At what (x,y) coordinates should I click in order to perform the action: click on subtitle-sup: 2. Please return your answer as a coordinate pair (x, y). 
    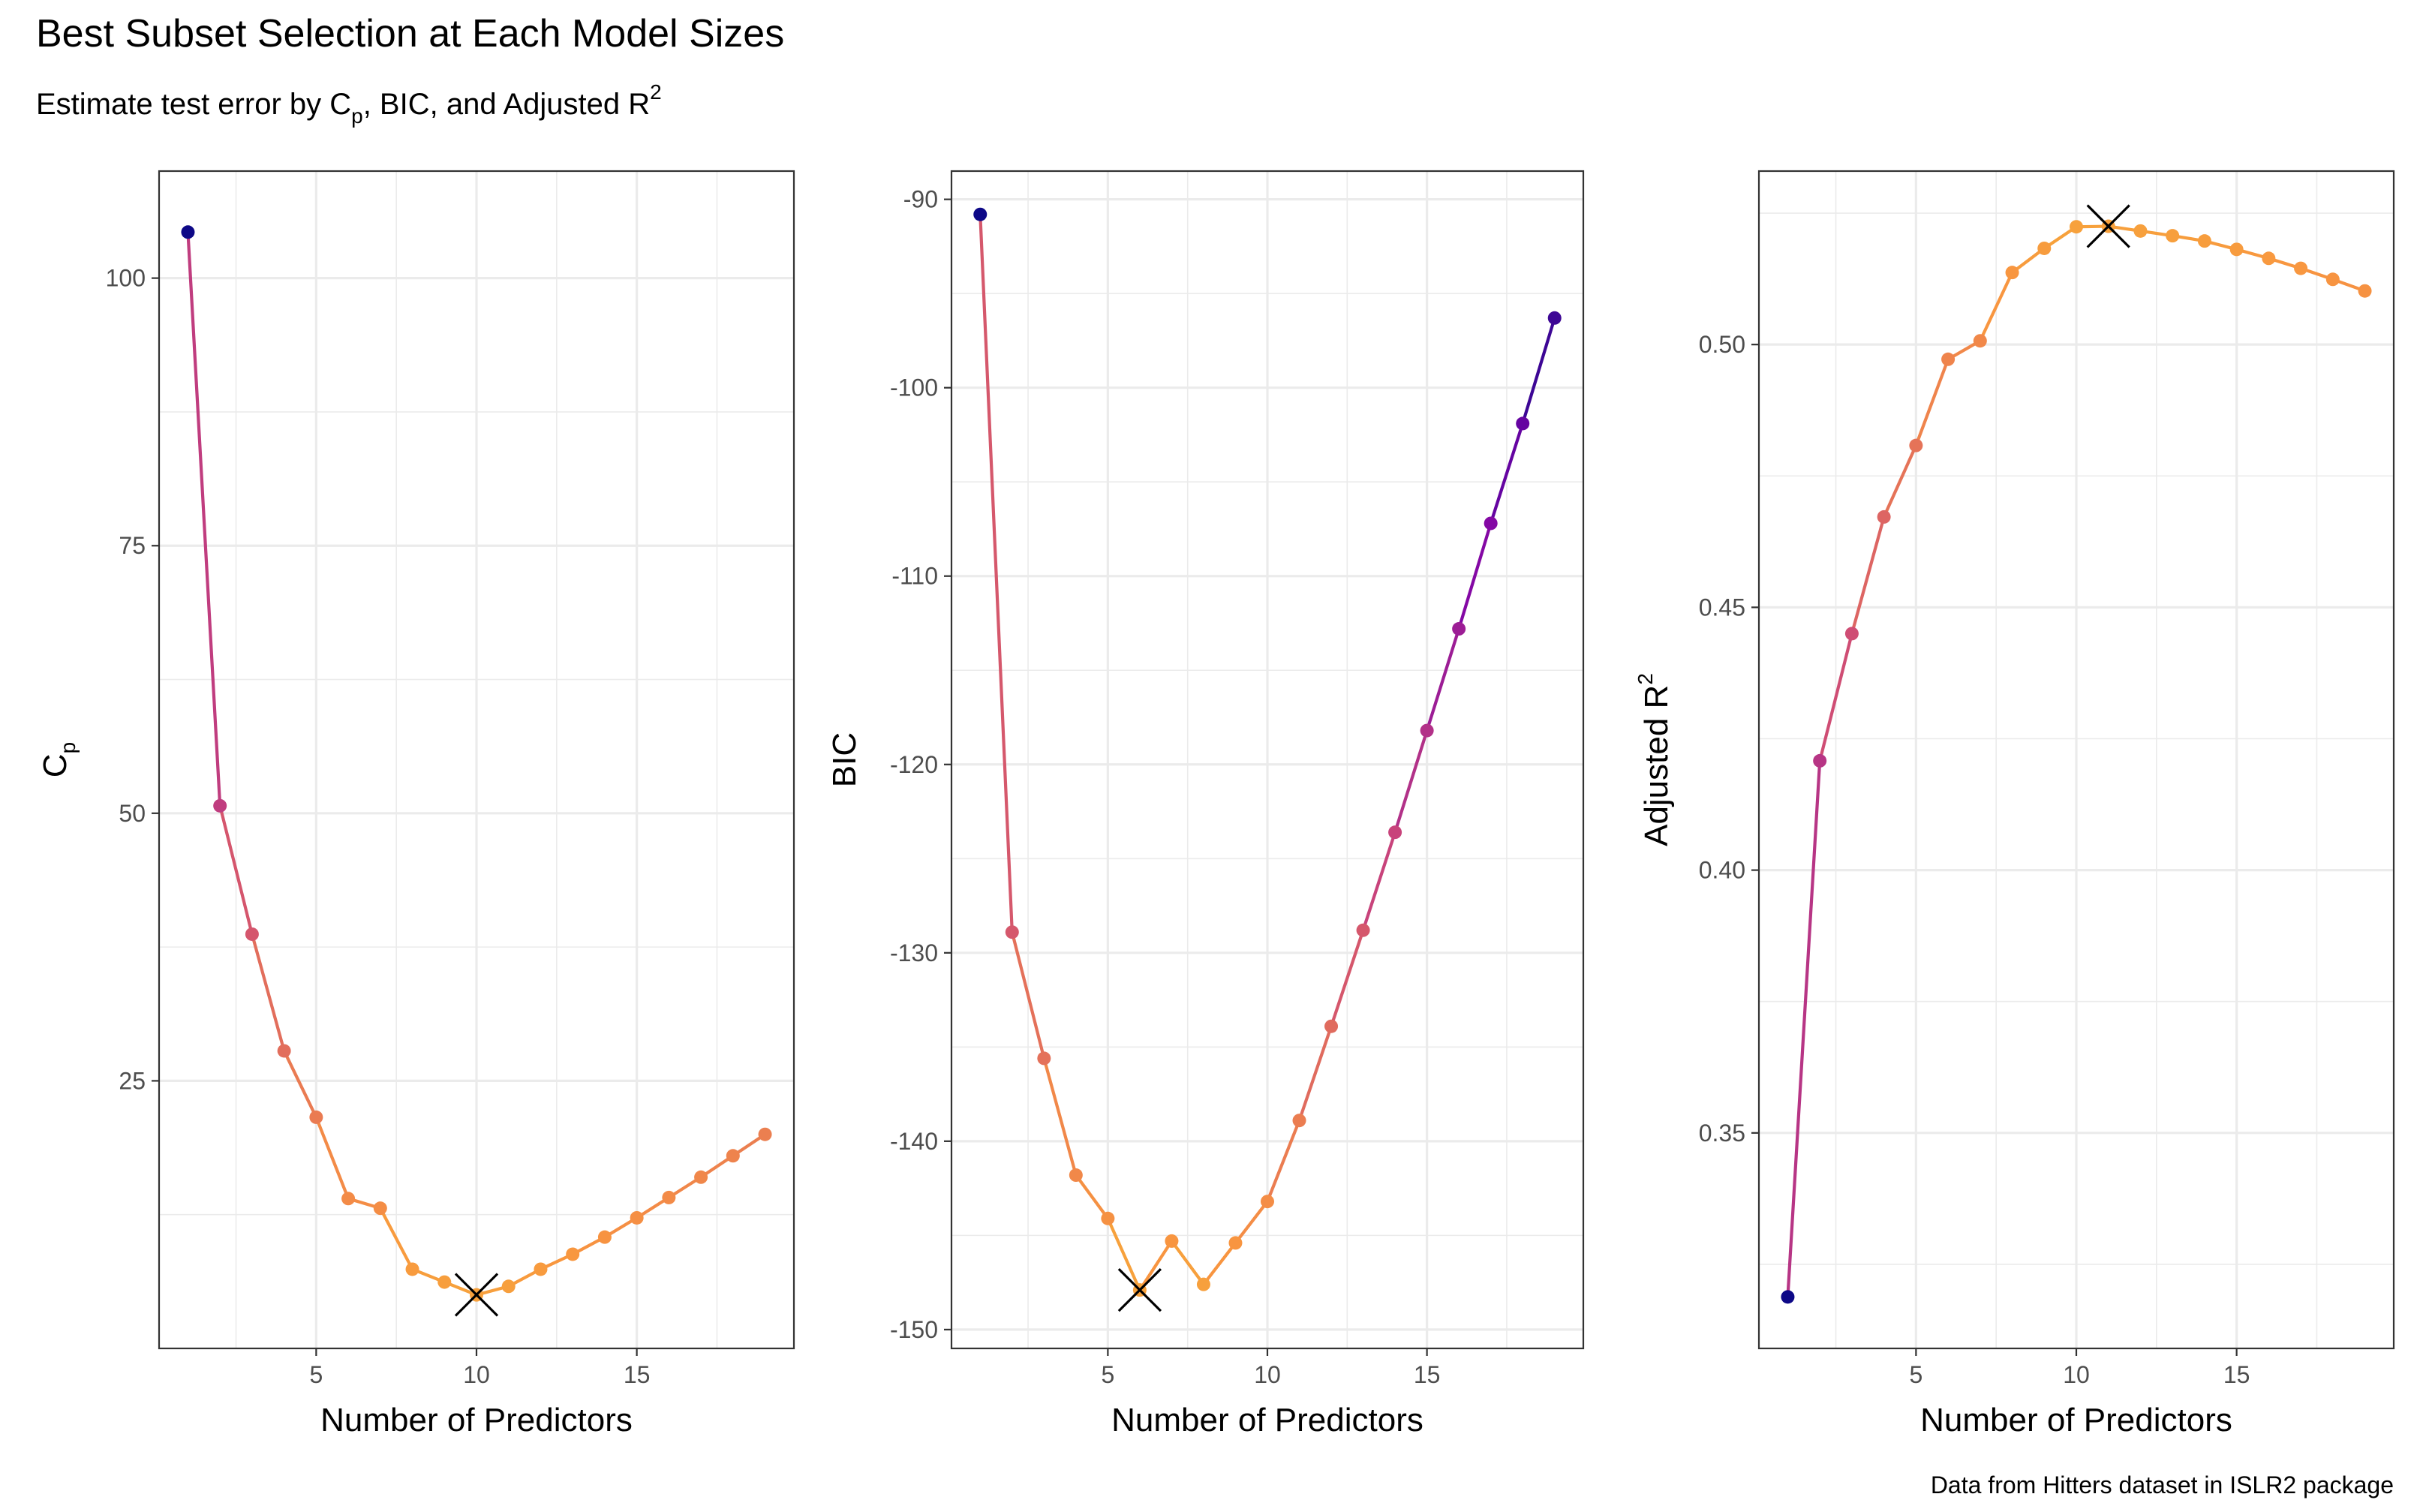
    Looking at the image, I should click on (656, 92).